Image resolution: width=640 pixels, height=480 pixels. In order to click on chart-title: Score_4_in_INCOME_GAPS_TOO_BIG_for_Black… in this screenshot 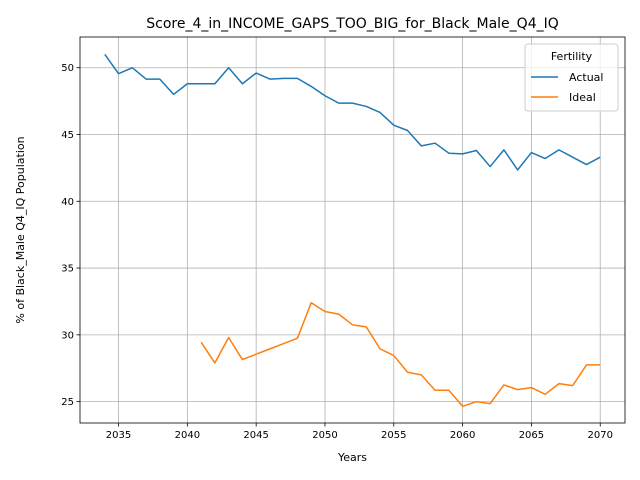, I will do `click(352, 24)`.